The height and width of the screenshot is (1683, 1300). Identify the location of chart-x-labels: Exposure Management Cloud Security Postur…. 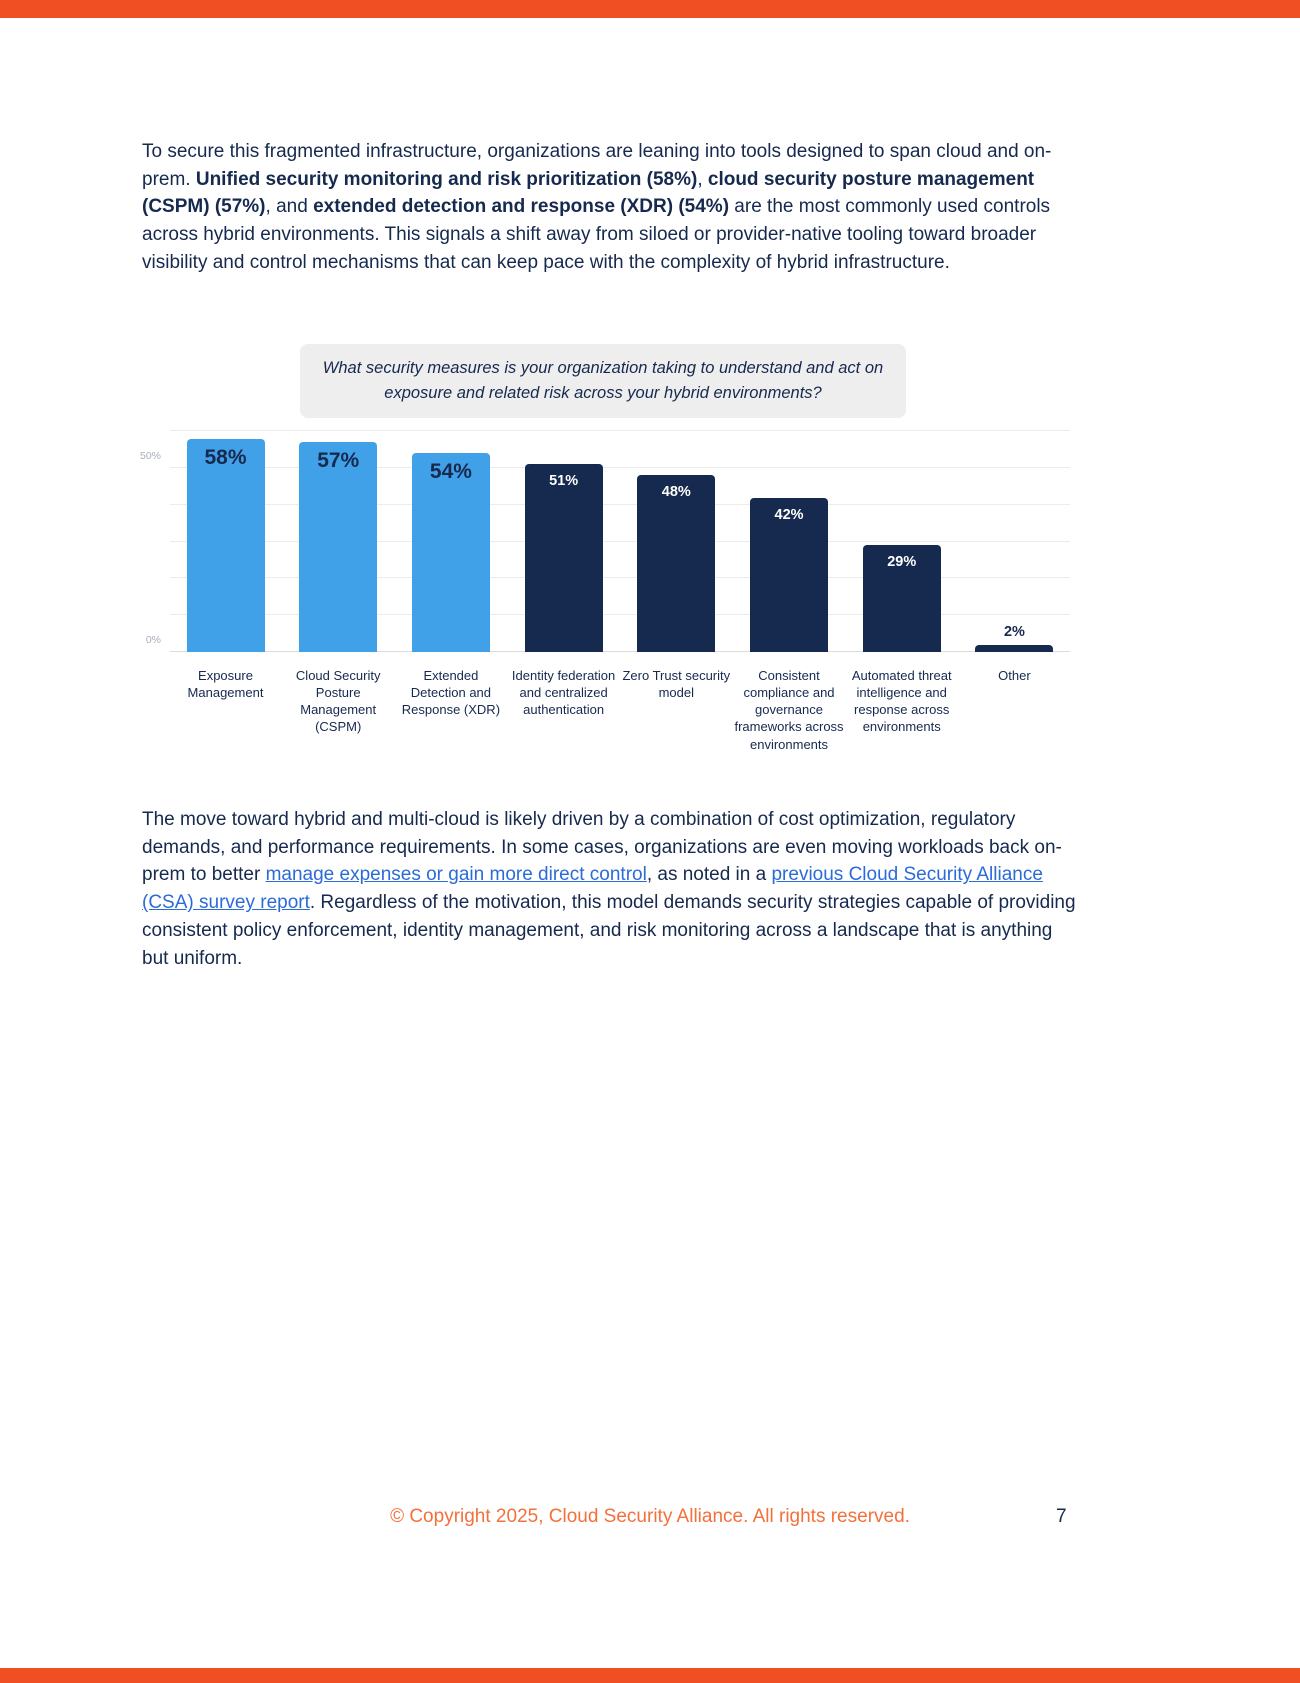
(620, 710).